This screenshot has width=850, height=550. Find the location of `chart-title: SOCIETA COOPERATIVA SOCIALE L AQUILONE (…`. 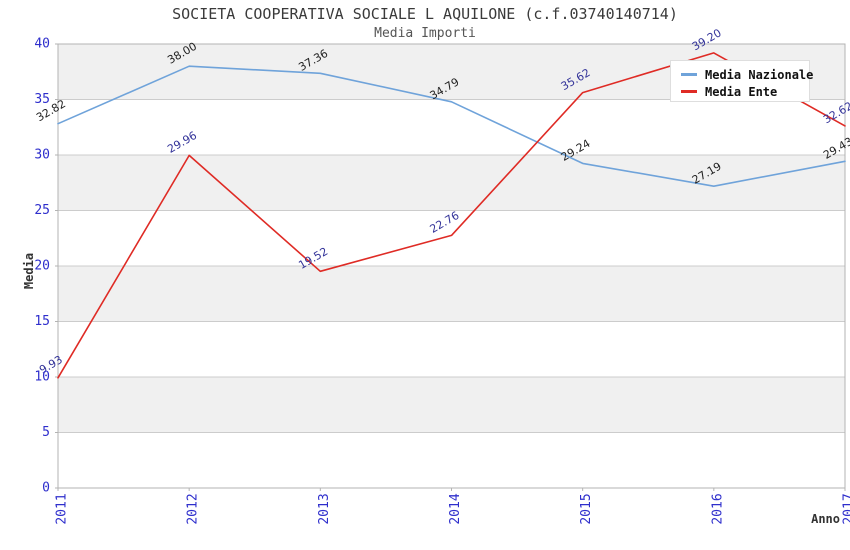

chart-title: SOCIETA COOPERATIVA SOCIALE L AQUILONE (… is located at coordinates (425, 14).